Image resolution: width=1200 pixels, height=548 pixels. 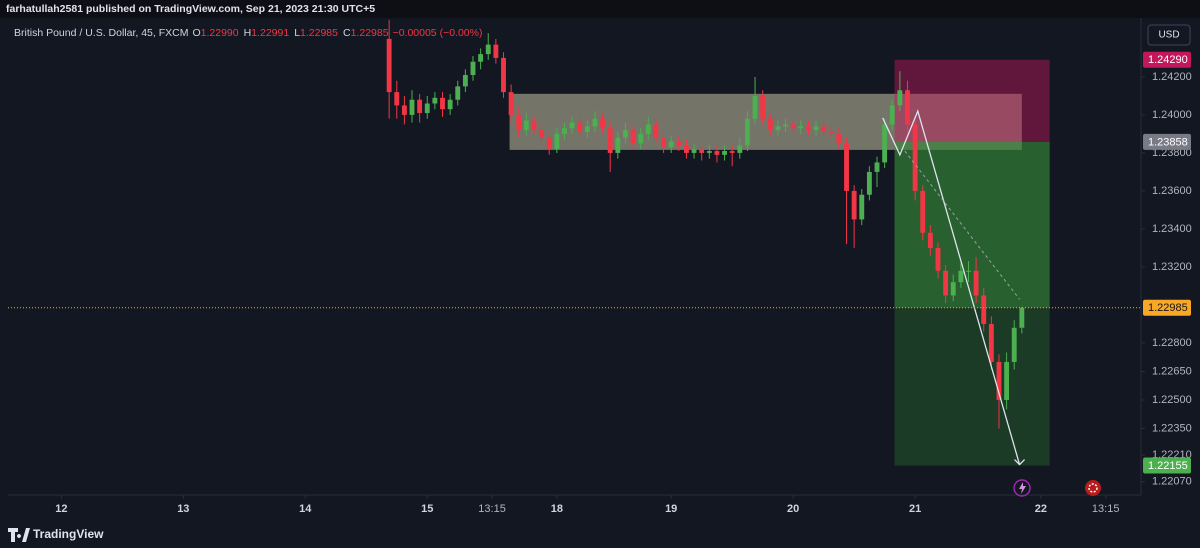 I want to click on y-tick-label: 1.22070, so click(x=1172, y=482).